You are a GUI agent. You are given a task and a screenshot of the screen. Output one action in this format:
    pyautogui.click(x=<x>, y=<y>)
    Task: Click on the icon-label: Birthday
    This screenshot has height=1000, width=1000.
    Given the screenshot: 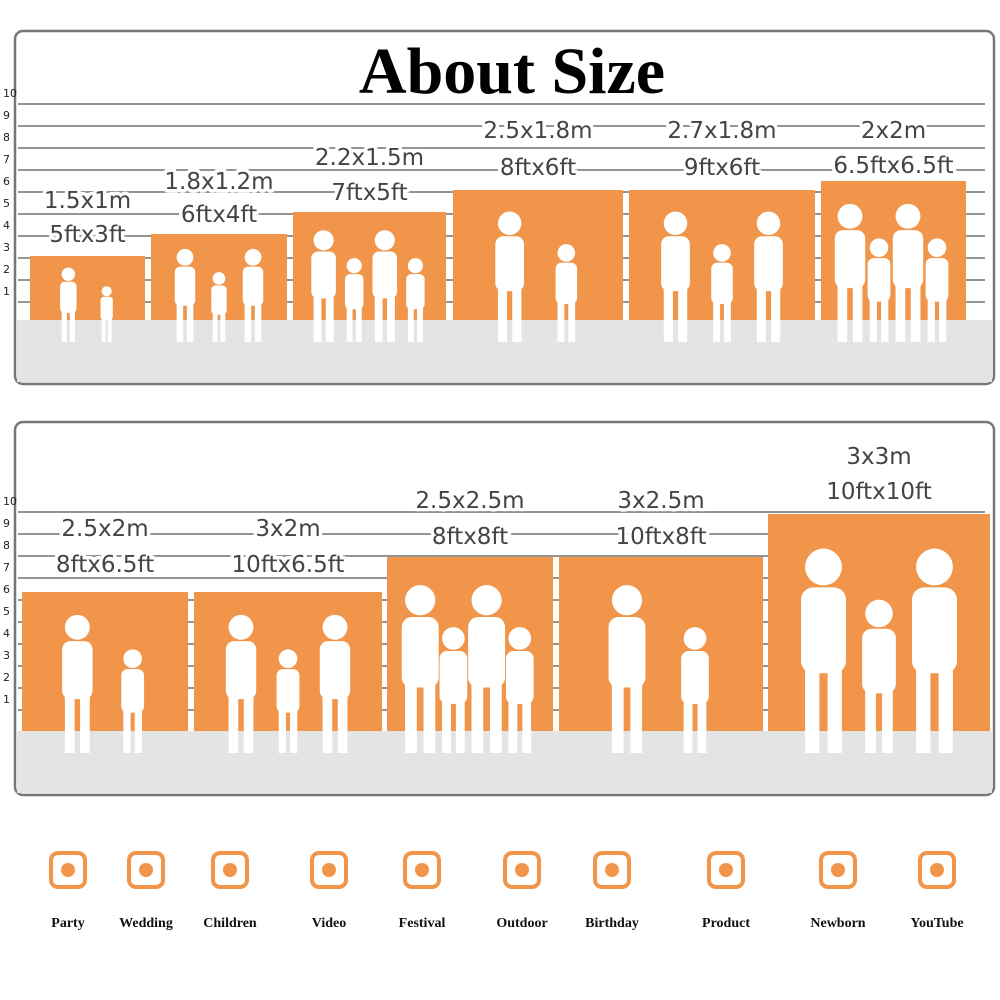 What is the action you would take?
    pyautogui.click(x=612, y=923)
    